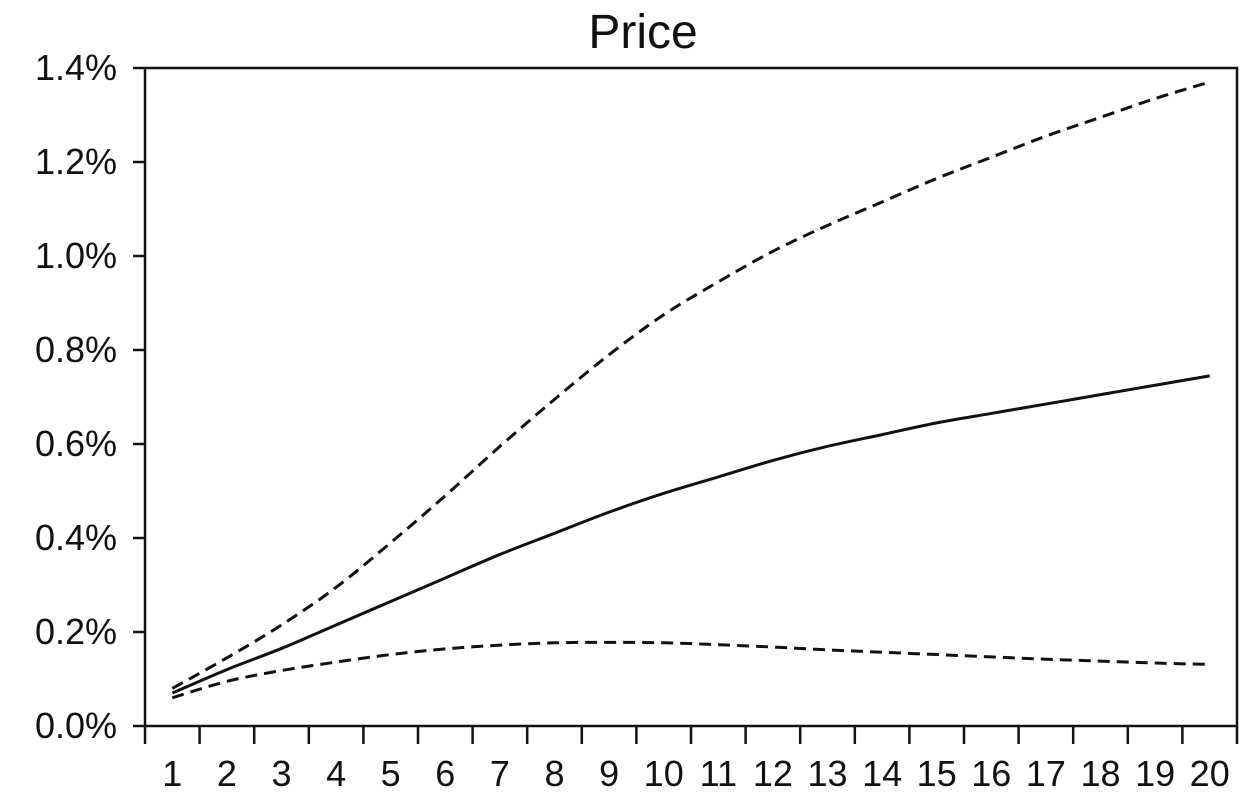 The width and height of the screenshot is (1255, 795). What do you see at coordinates (1155, 773) in the screenshot?
I see `x-tick-label: 19` at bounding box center [1155, 773].